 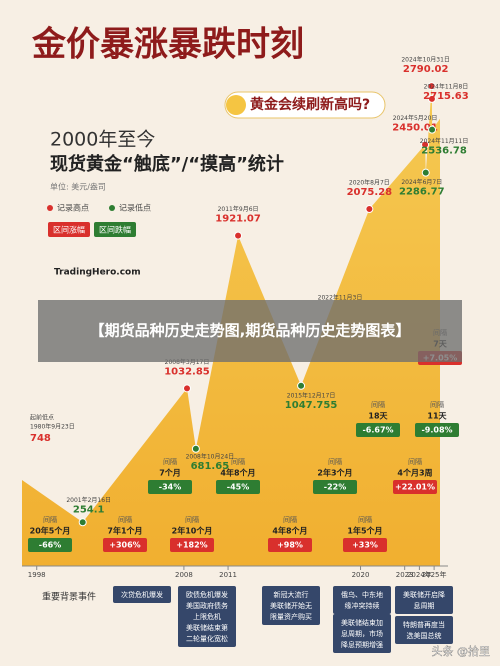 I want to click on x-tick-label: 2025年, so click(x=434, y=574).